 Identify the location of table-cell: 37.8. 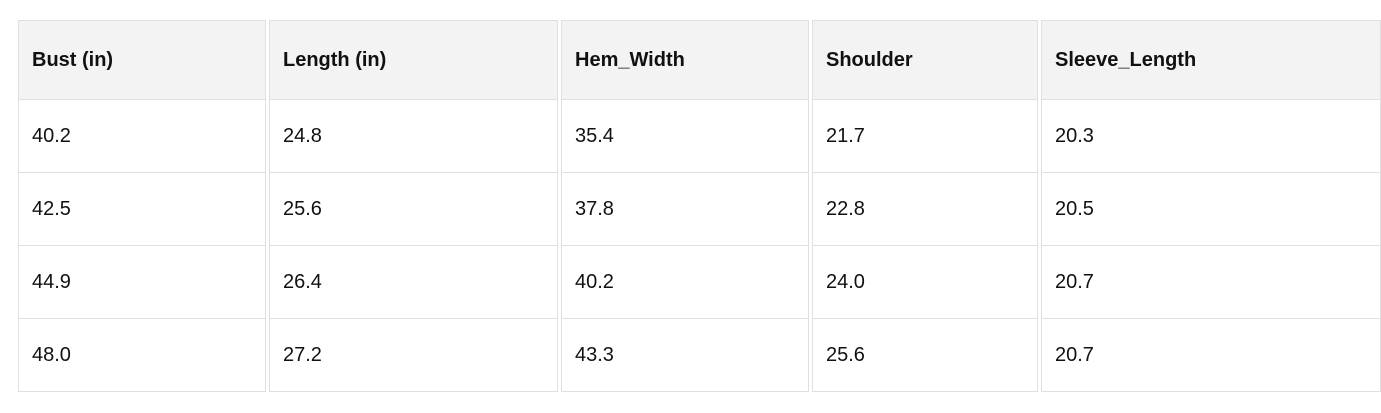
(685, 209).